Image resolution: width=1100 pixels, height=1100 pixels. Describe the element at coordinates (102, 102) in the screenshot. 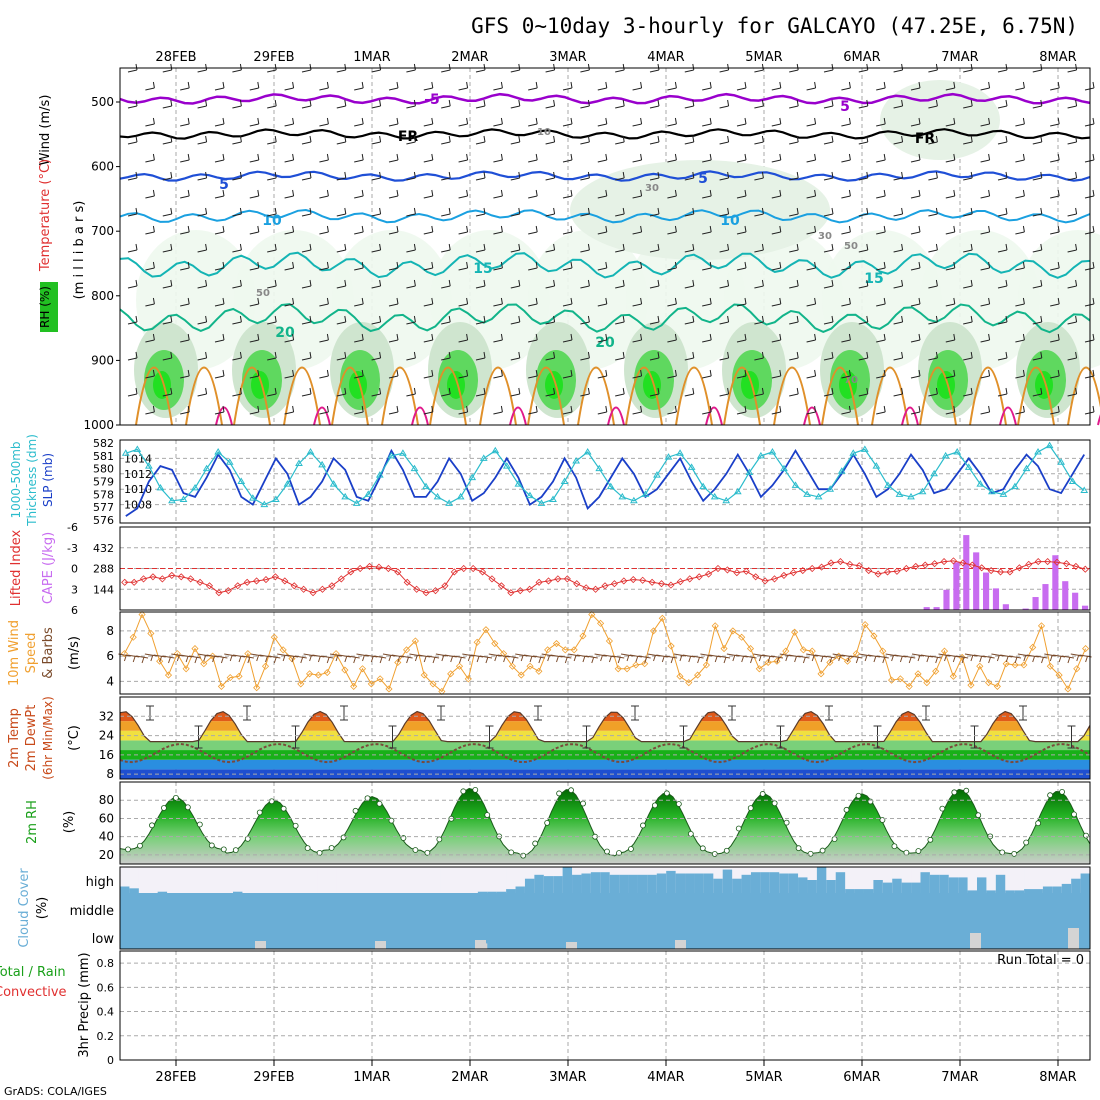

I see `pressure-tick-0: 500` at that location.